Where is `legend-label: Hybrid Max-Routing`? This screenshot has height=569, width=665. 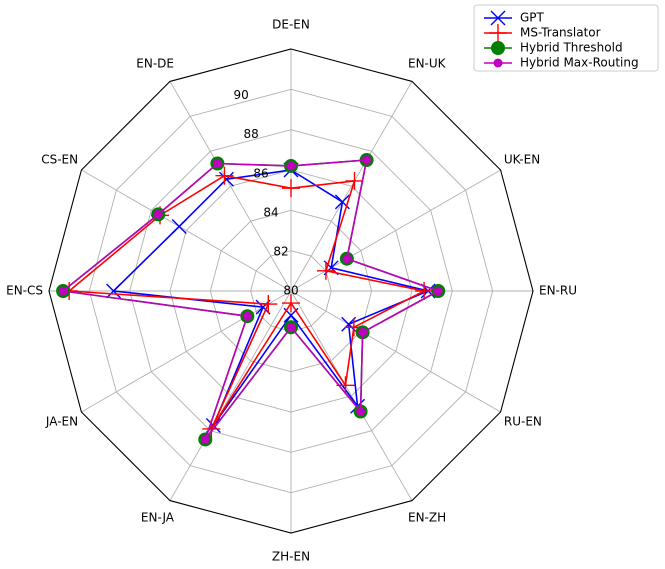
legend-label: Hybrid Max-Routing is located at coordinates (579, 63).